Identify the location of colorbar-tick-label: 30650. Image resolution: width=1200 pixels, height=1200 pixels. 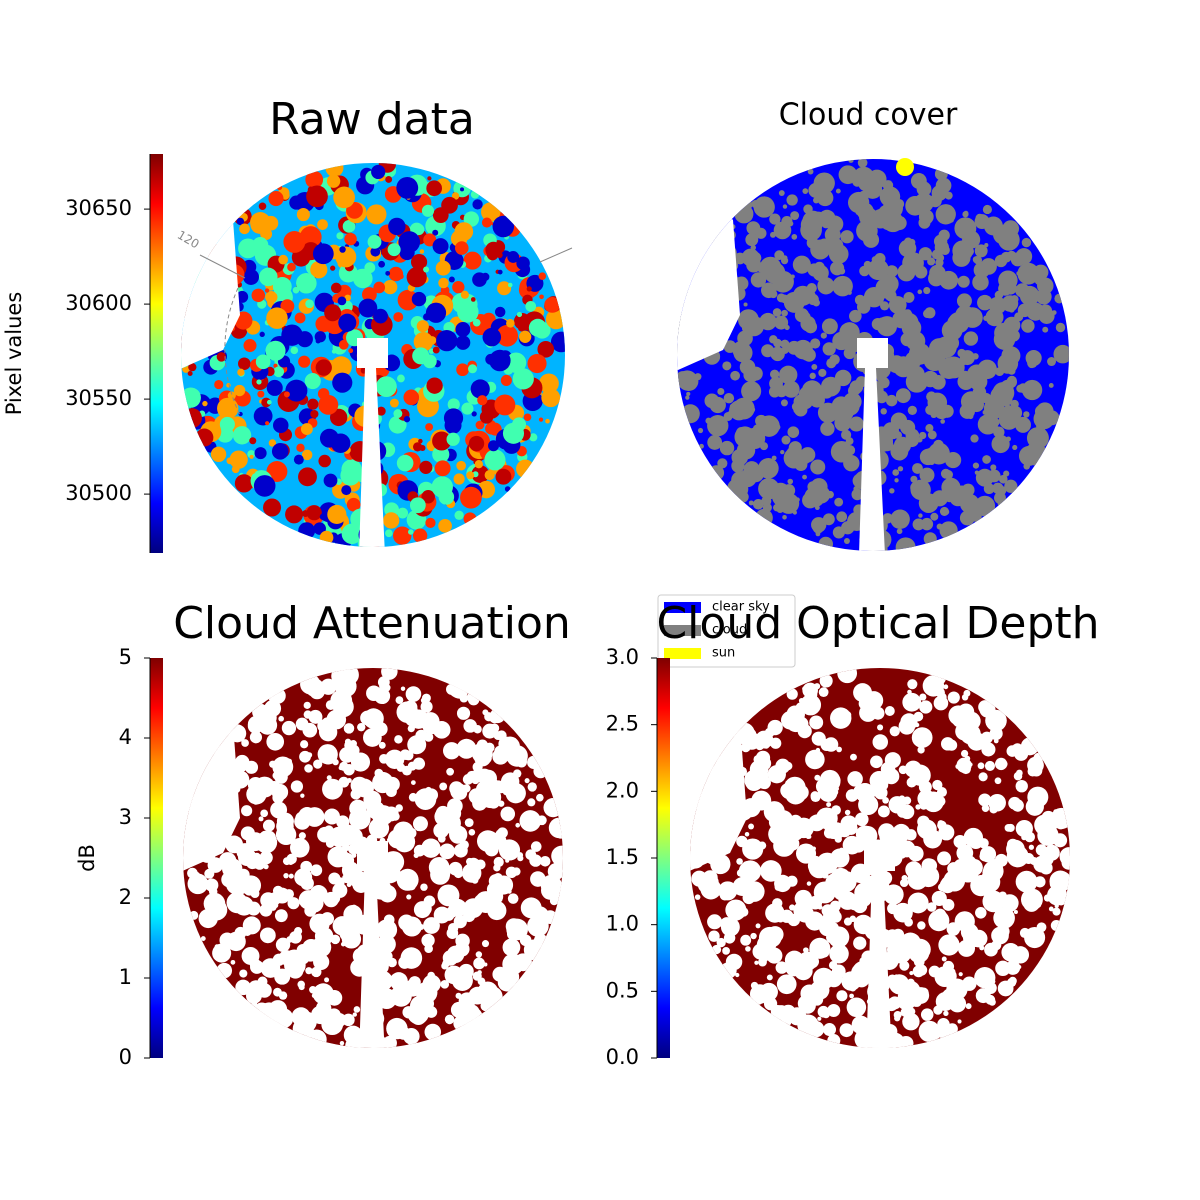
(98, 208).